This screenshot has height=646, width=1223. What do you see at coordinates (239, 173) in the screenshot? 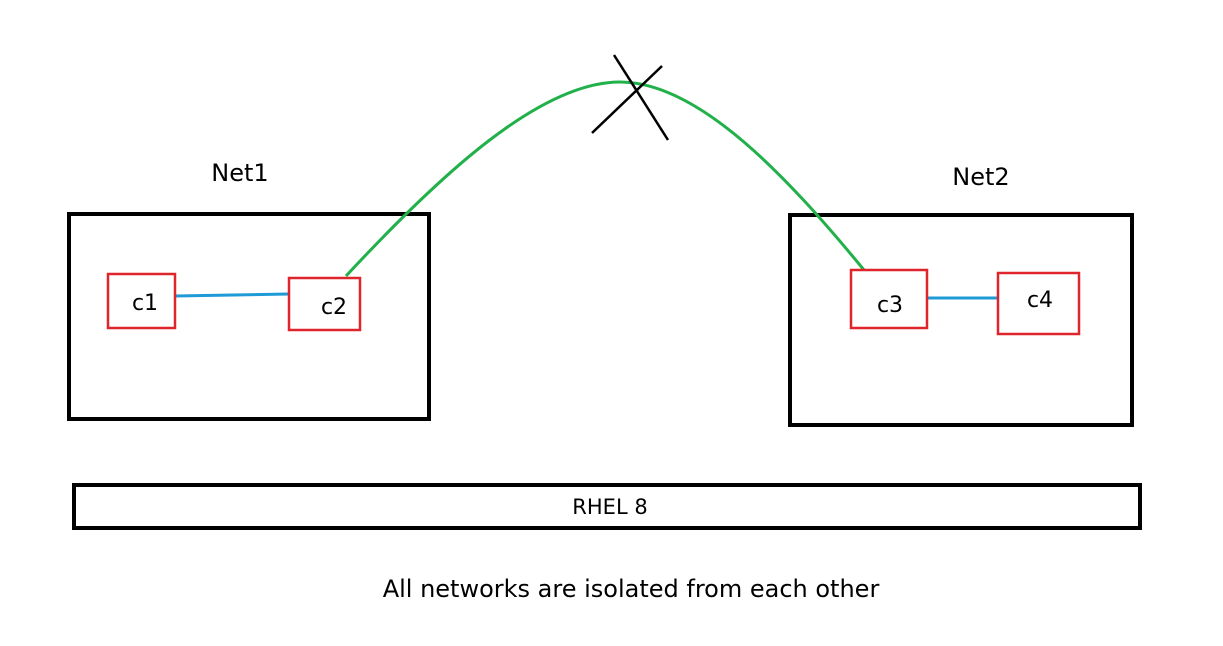
I see `net1-label: Net1` at bounding box center [239, 173].